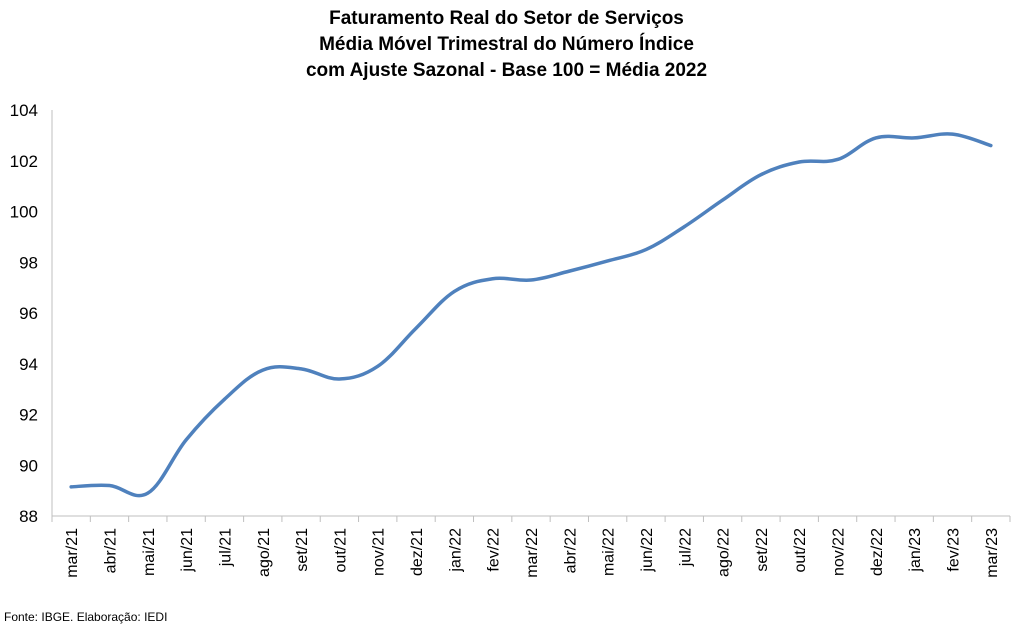 The image size is (1013, 631). I want to click on x-tick-label: fev/23, so click(954, 550).